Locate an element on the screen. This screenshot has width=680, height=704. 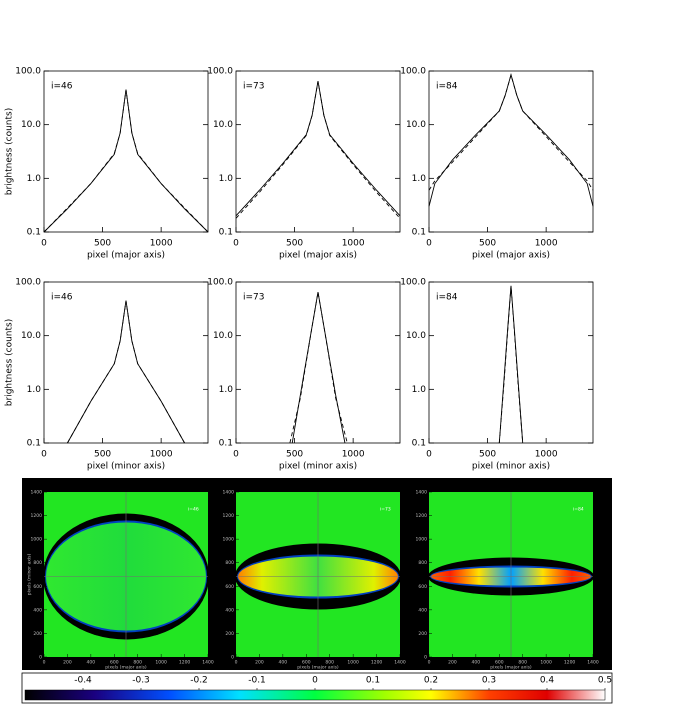
x-axis-label: pixel (minor axis) is located at coordinates (126, 467).